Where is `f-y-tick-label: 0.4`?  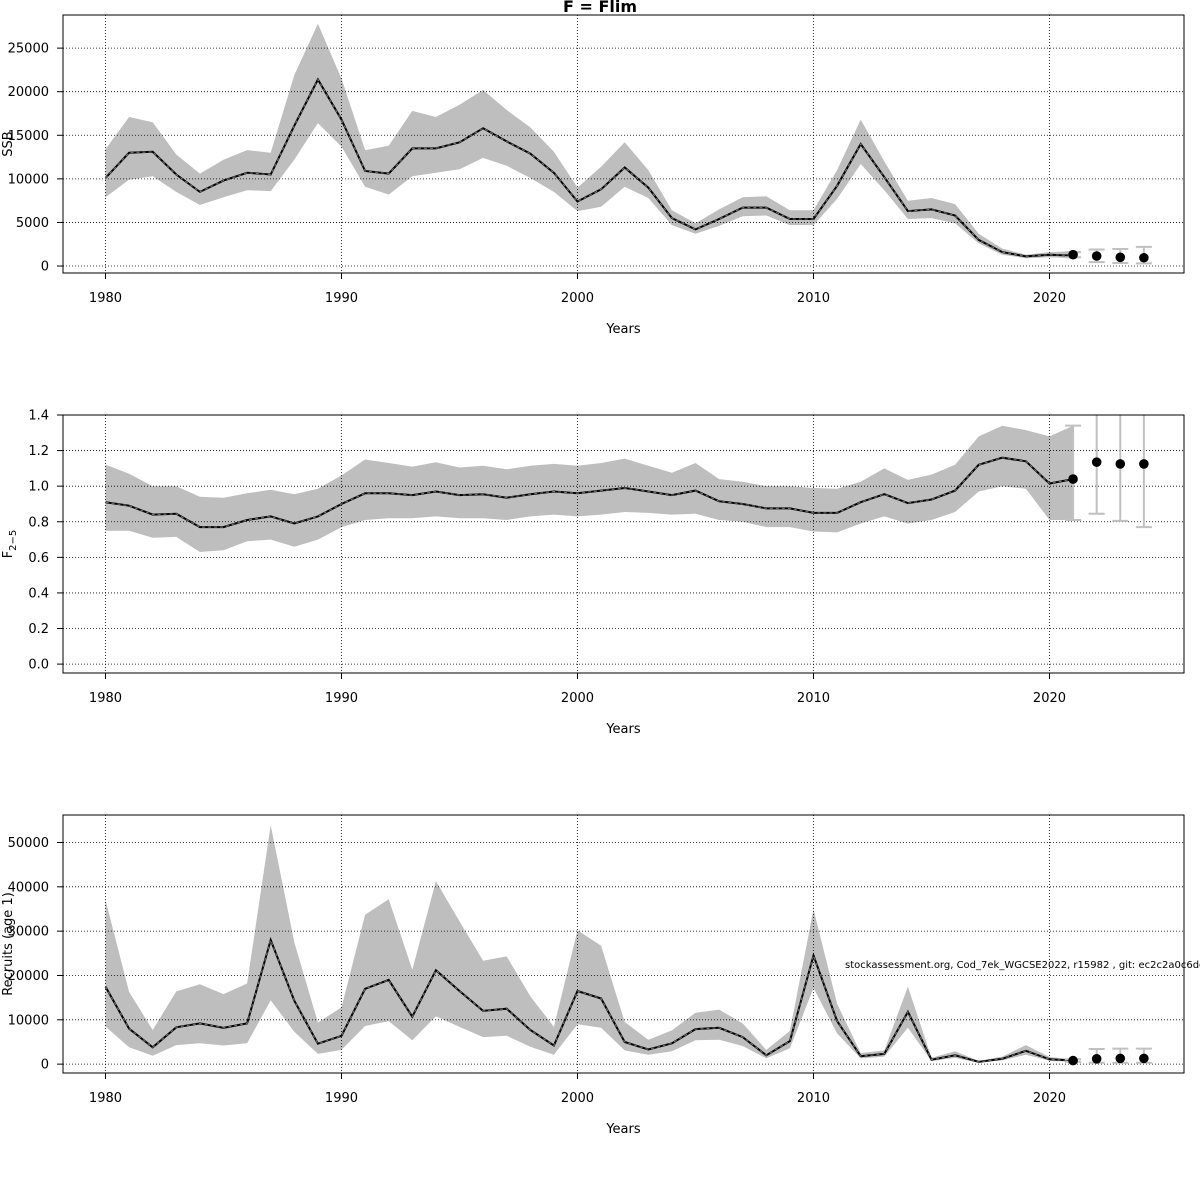 f-y-tick-label: 0.4 is located at coordinates (38, 593).